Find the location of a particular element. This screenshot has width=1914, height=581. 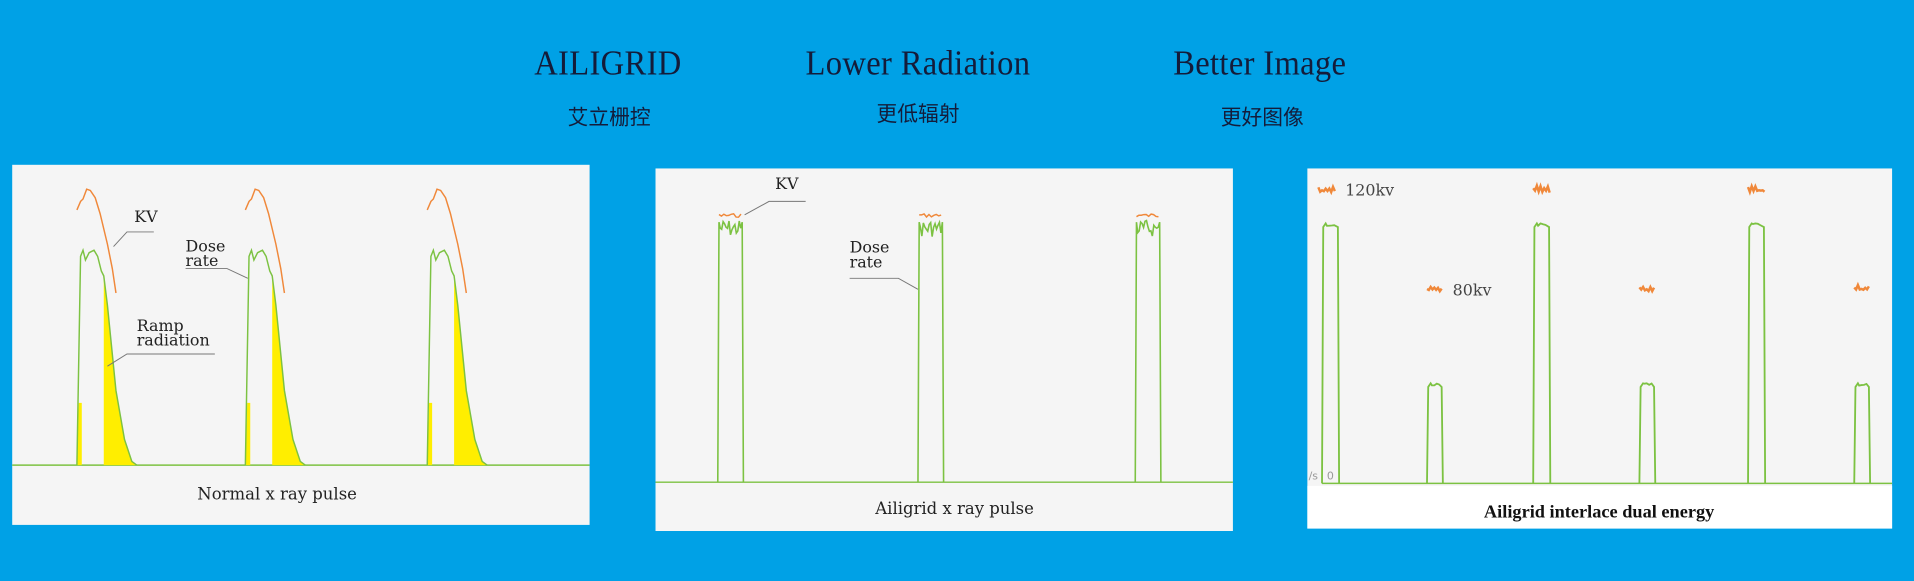

dual-energy-caption-area is located at coordinates (1600, 507).